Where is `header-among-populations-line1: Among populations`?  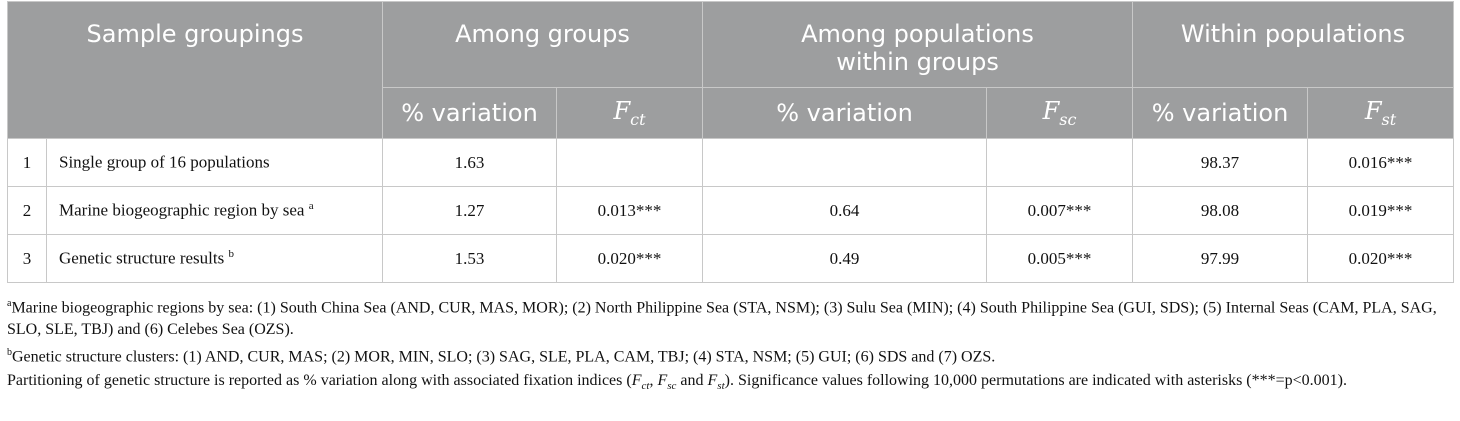
header-among-populations-line1: Among populations is located at coordinates (917, 34).